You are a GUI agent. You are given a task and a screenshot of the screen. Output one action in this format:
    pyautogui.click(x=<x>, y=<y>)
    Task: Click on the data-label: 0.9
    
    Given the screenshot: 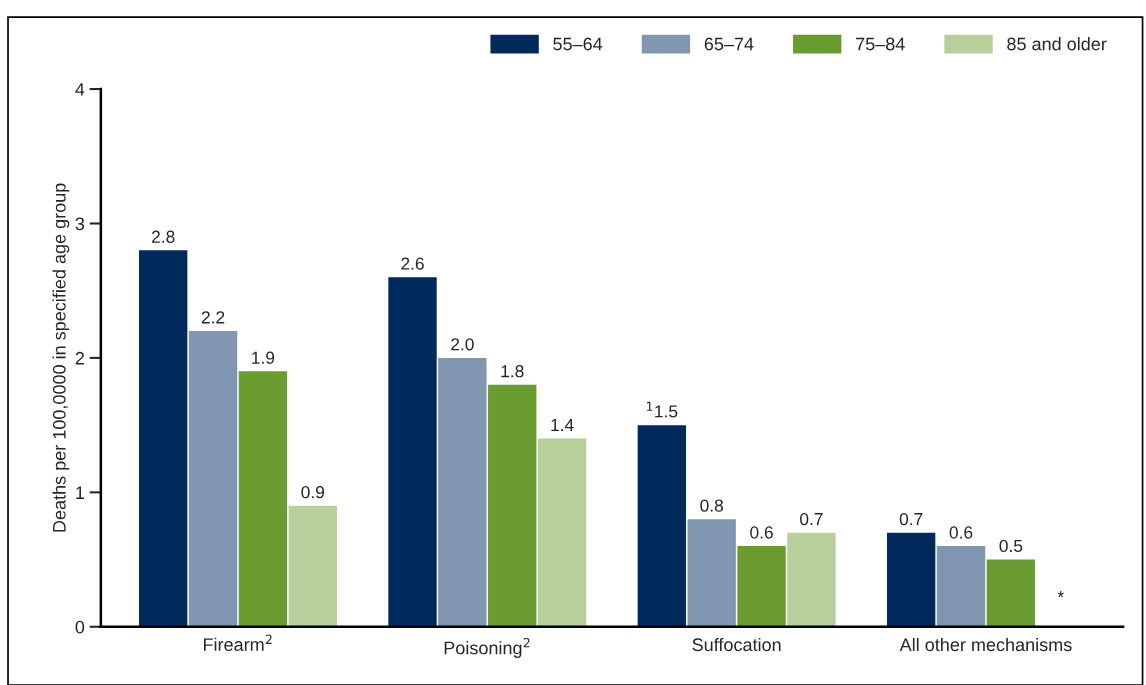 What is the action you would take?
    pyautogui.click(x=313, y=492)
    